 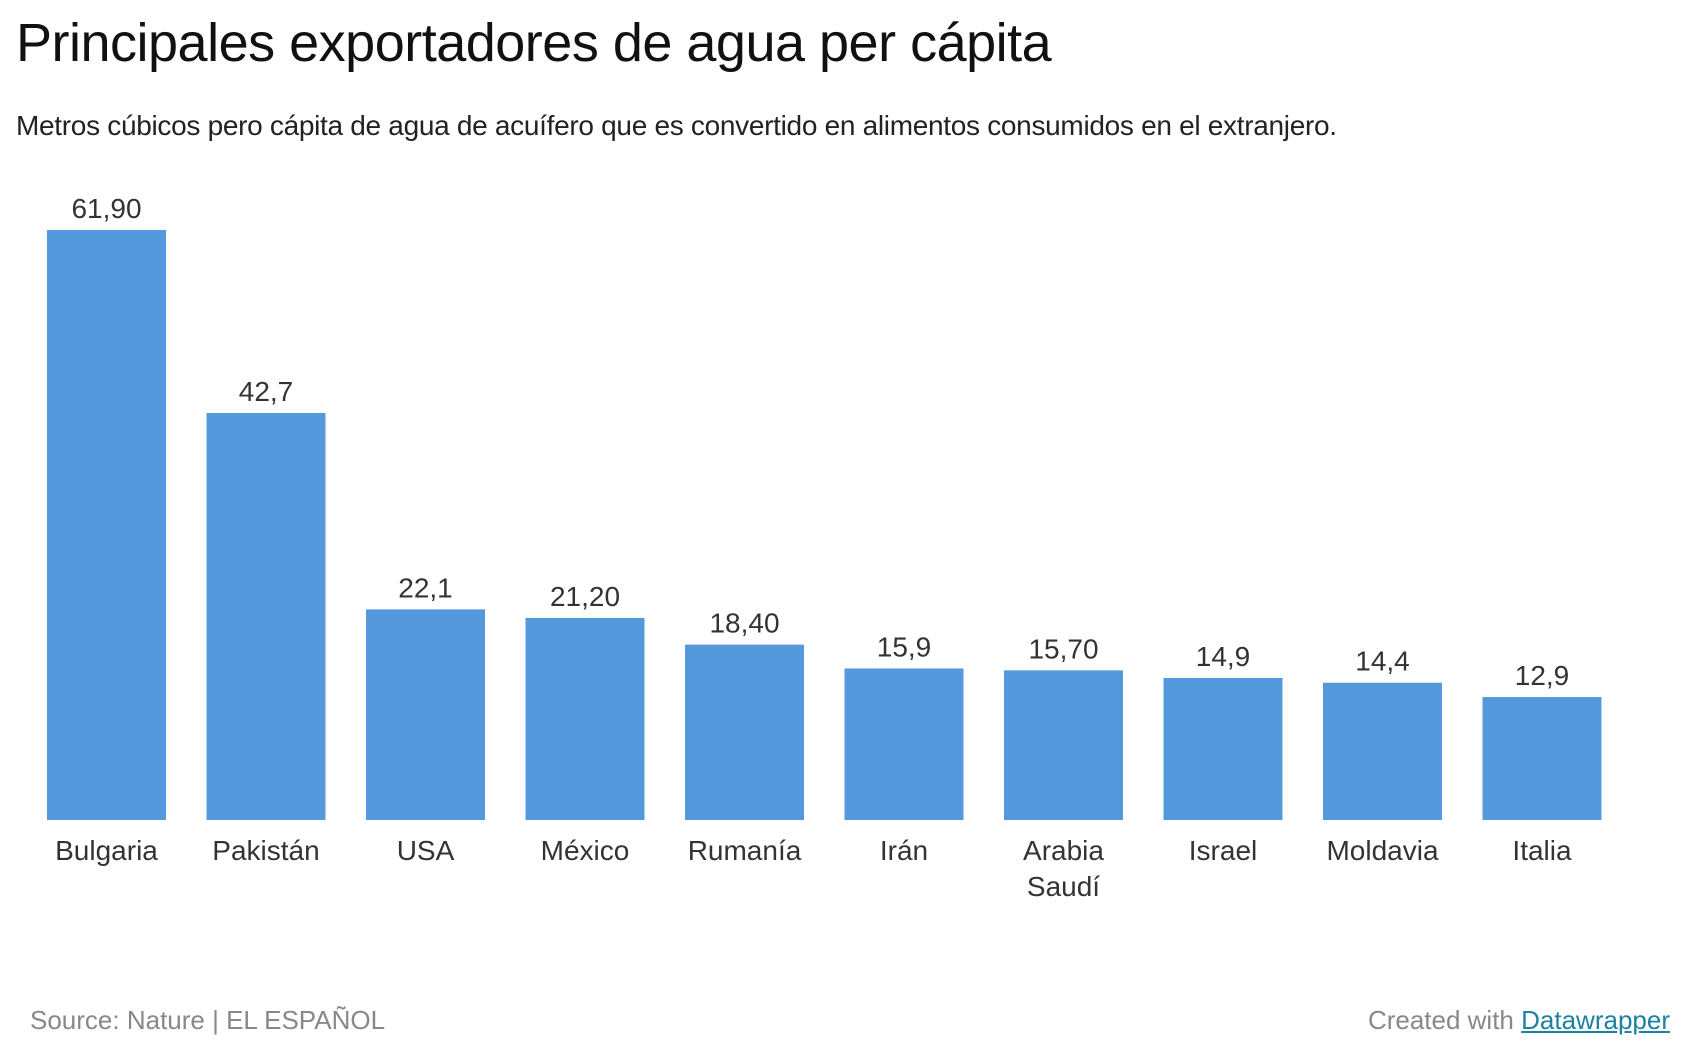 I want to click on category-label: México, so click(x=585, y=850).